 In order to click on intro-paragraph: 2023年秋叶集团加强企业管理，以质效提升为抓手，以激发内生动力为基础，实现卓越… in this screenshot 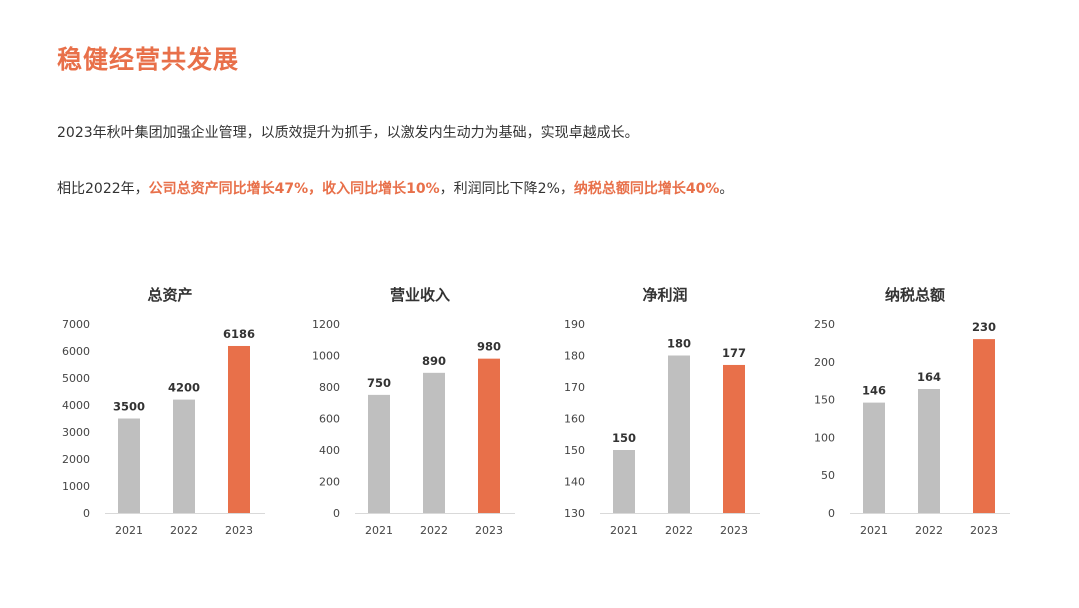, I will do `click(348, 133)`.